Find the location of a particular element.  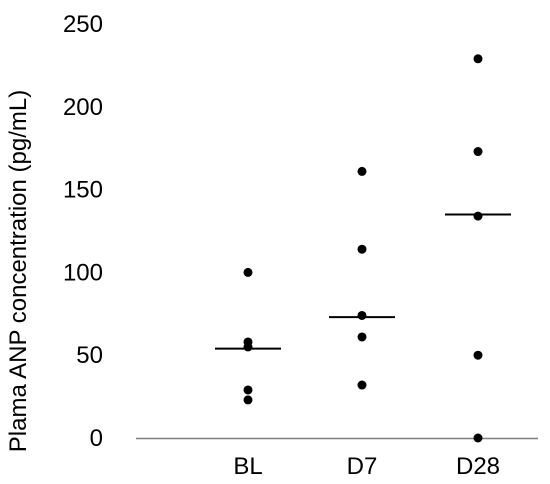

y-tick-label: 250 is located at coordinates (83, 24).